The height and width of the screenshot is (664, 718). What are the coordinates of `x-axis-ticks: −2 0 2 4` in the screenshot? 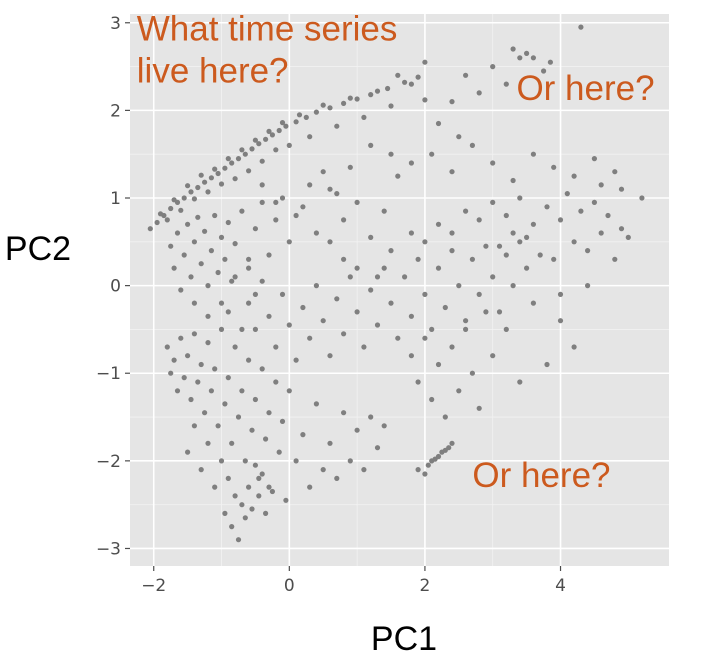 It's located at (353, 581).